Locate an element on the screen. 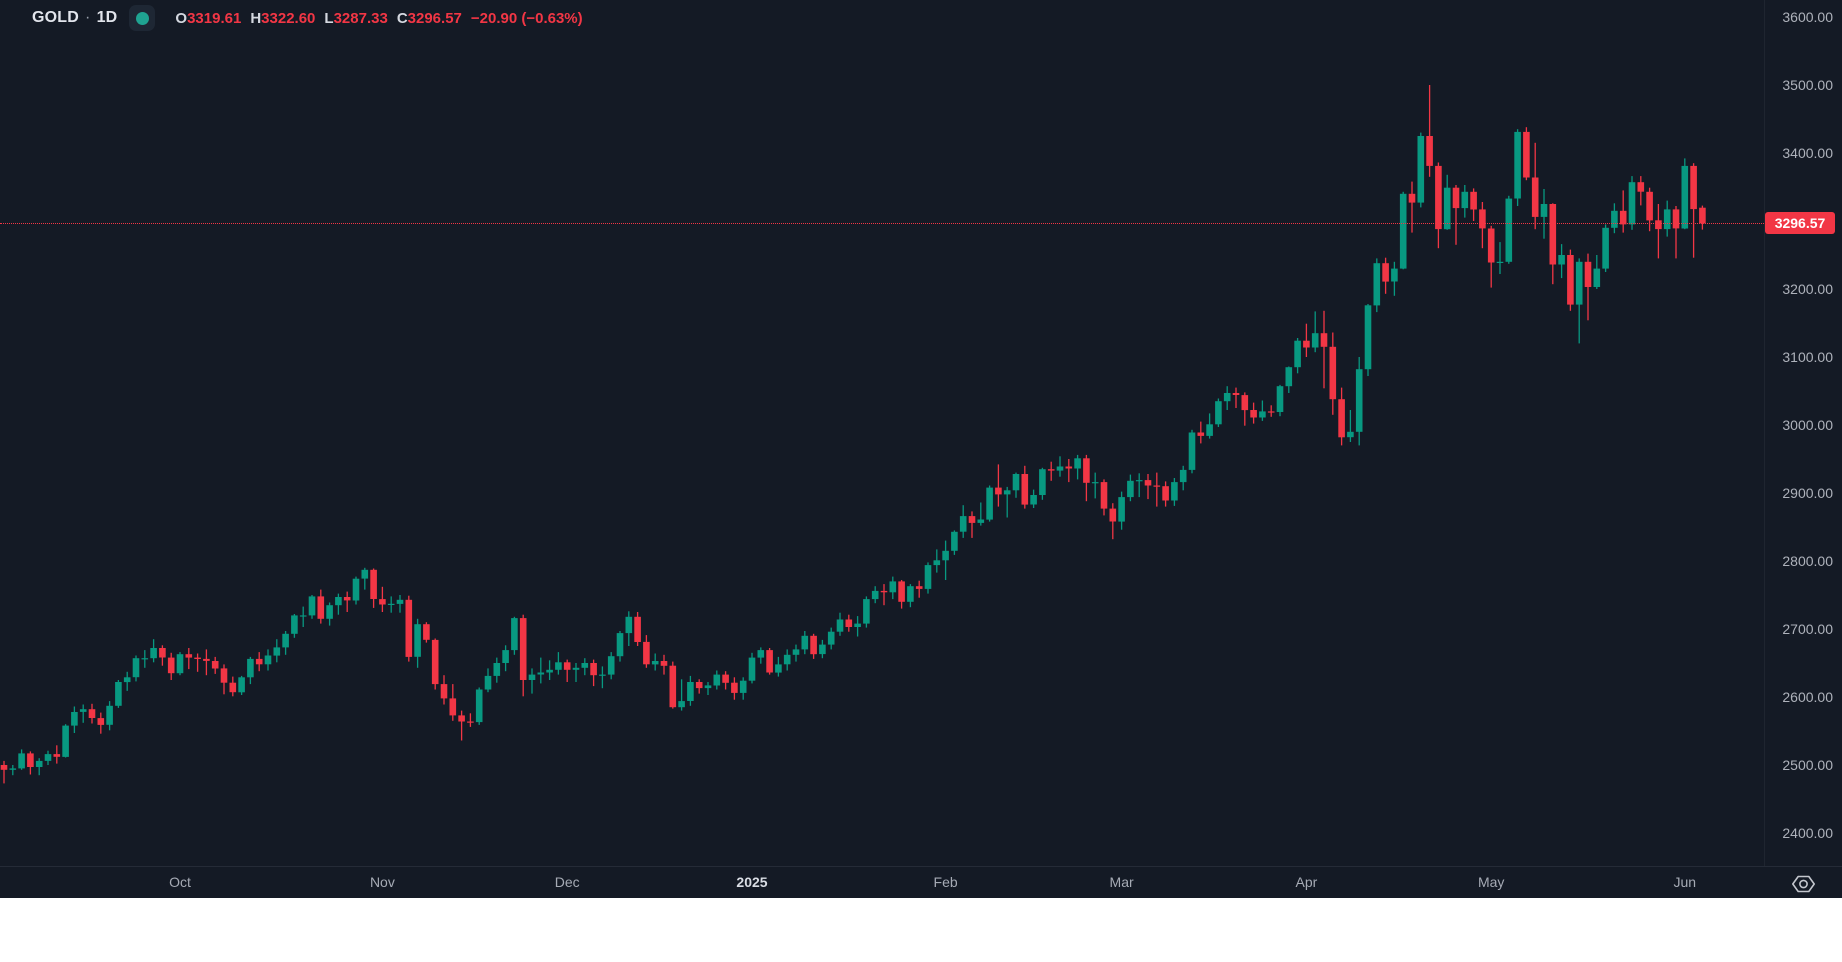 This screenshot has height=962, width=1842. interval-label: 1D is located at coordinates (107, 17).